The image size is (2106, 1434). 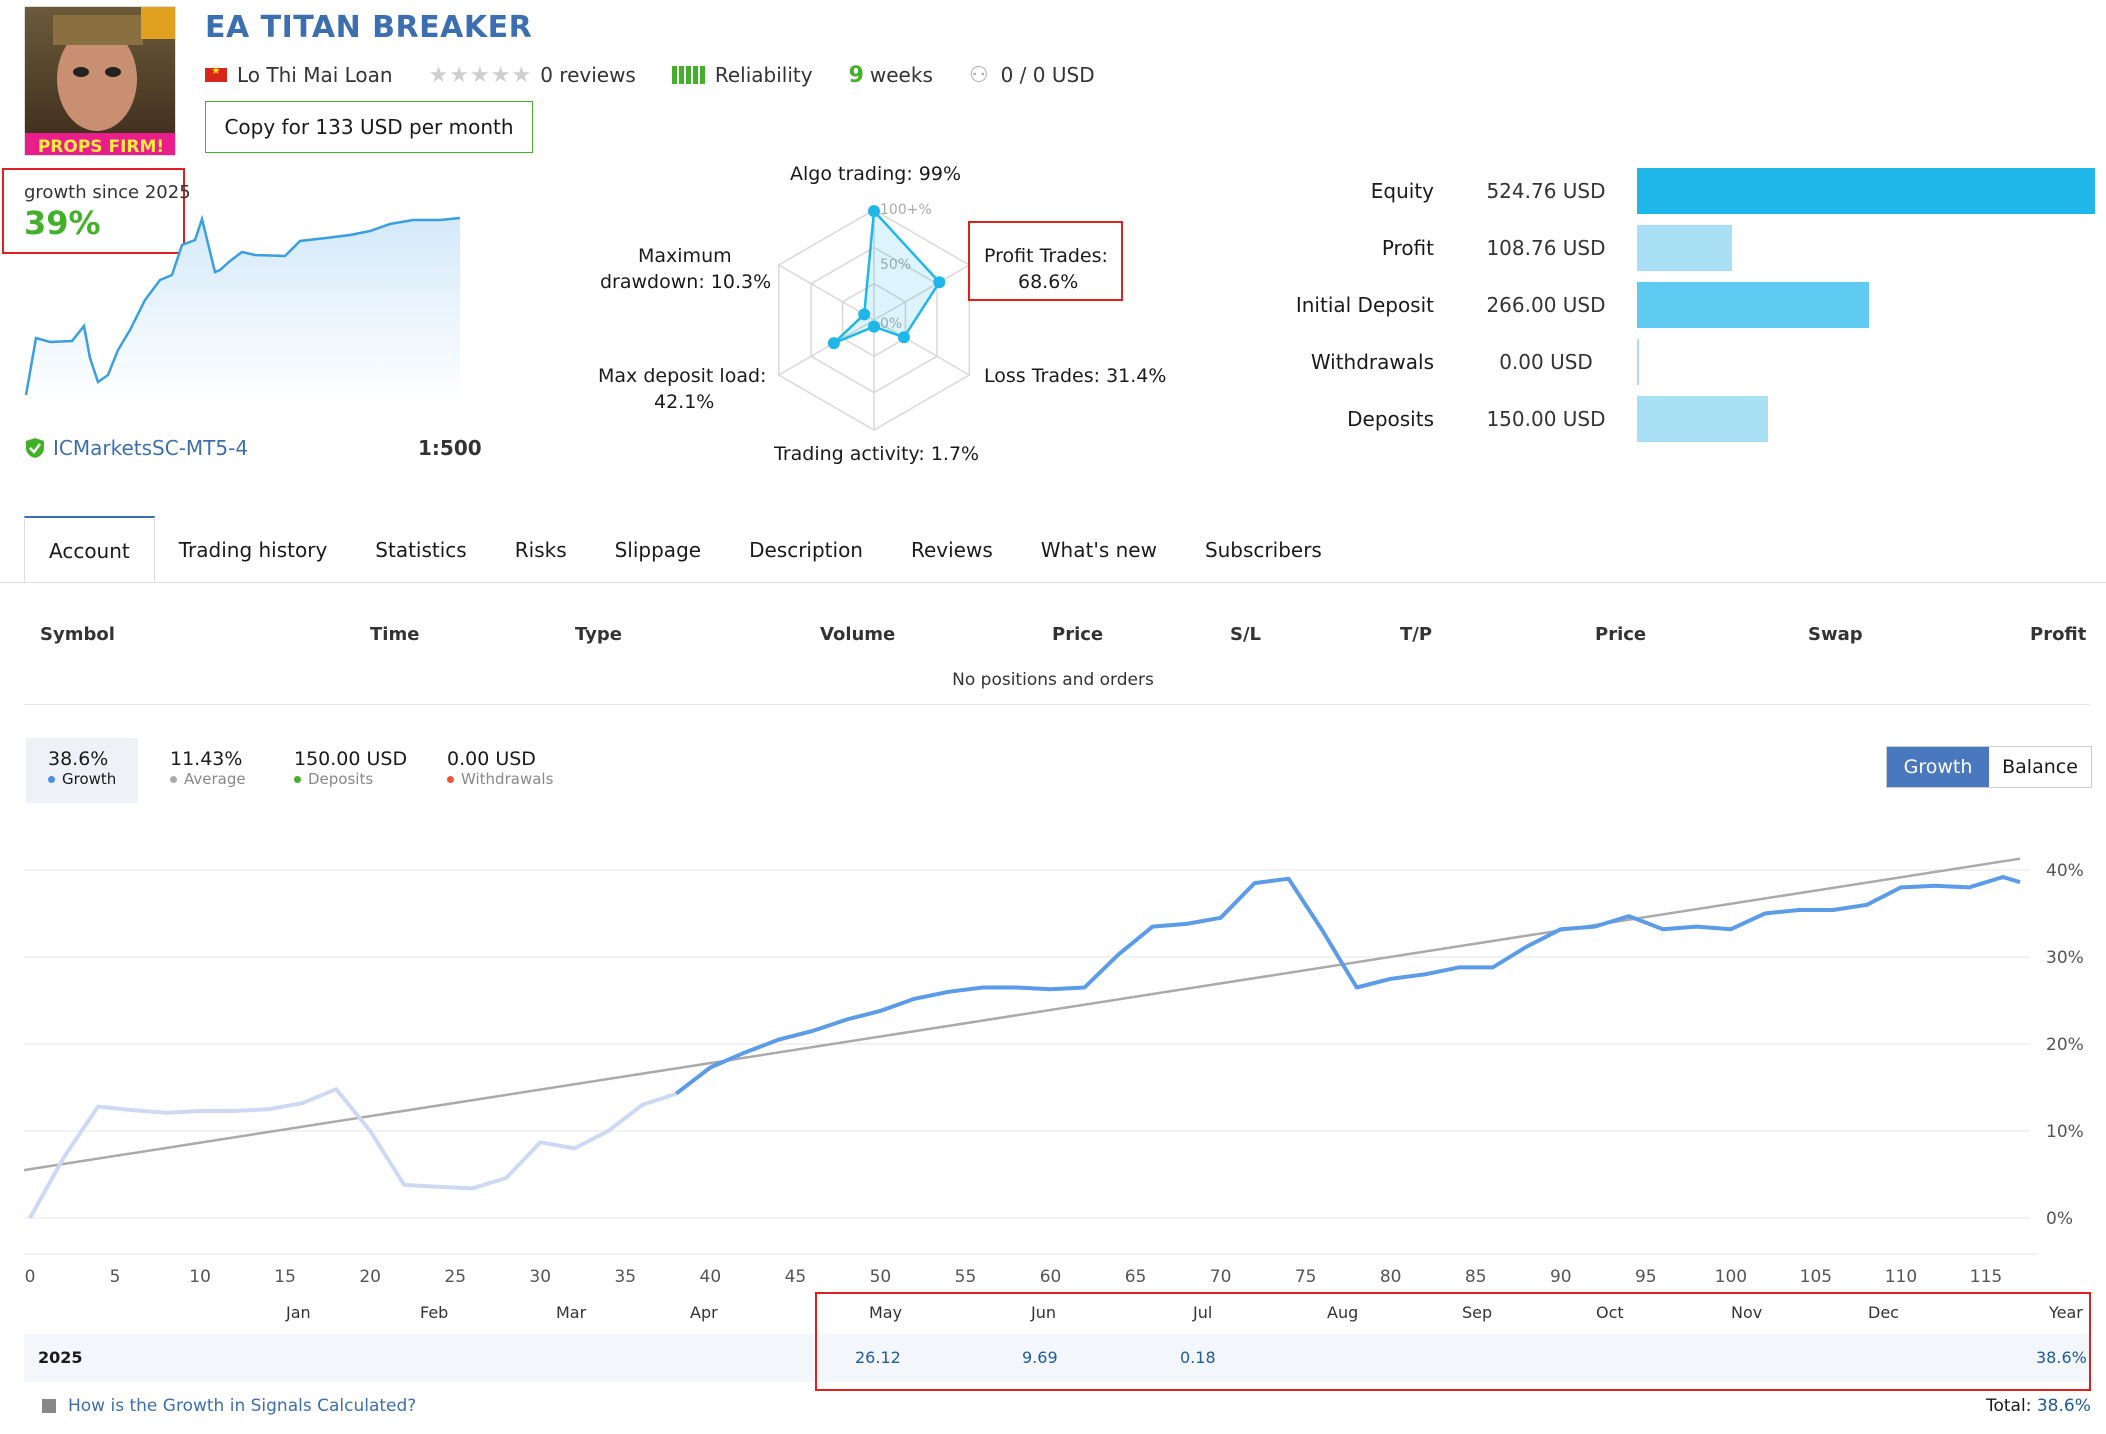 What do you see at coordinates (107, 192) in the screenshot?
I see `growth-since-label: growth since 2025` at bounding box center [107, 192].